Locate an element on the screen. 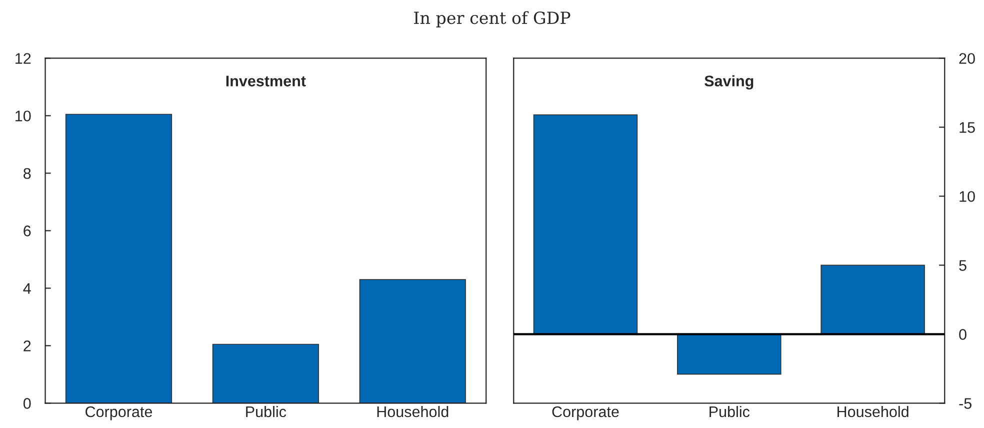 This screenshot has width=984, height=428. y-tick-label: 2 is located at coordinates (27, 346).